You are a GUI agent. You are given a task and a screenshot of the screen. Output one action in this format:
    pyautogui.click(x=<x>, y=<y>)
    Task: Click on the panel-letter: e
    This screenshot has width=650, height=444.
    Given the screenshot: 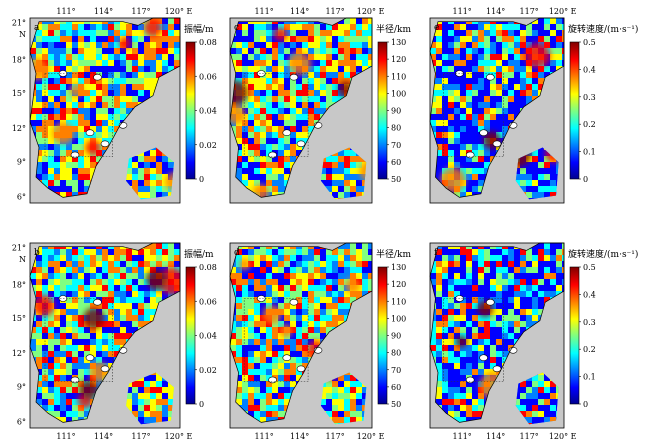 What is the action you would take?
    pyautogui.click(x=436, y=28)
    